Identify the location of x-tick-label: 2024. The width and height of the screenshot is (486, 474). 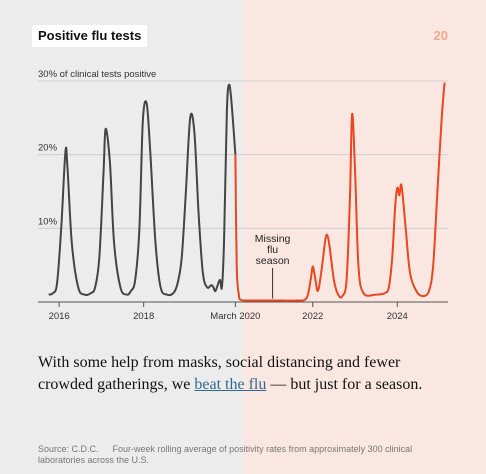
(397, 316).